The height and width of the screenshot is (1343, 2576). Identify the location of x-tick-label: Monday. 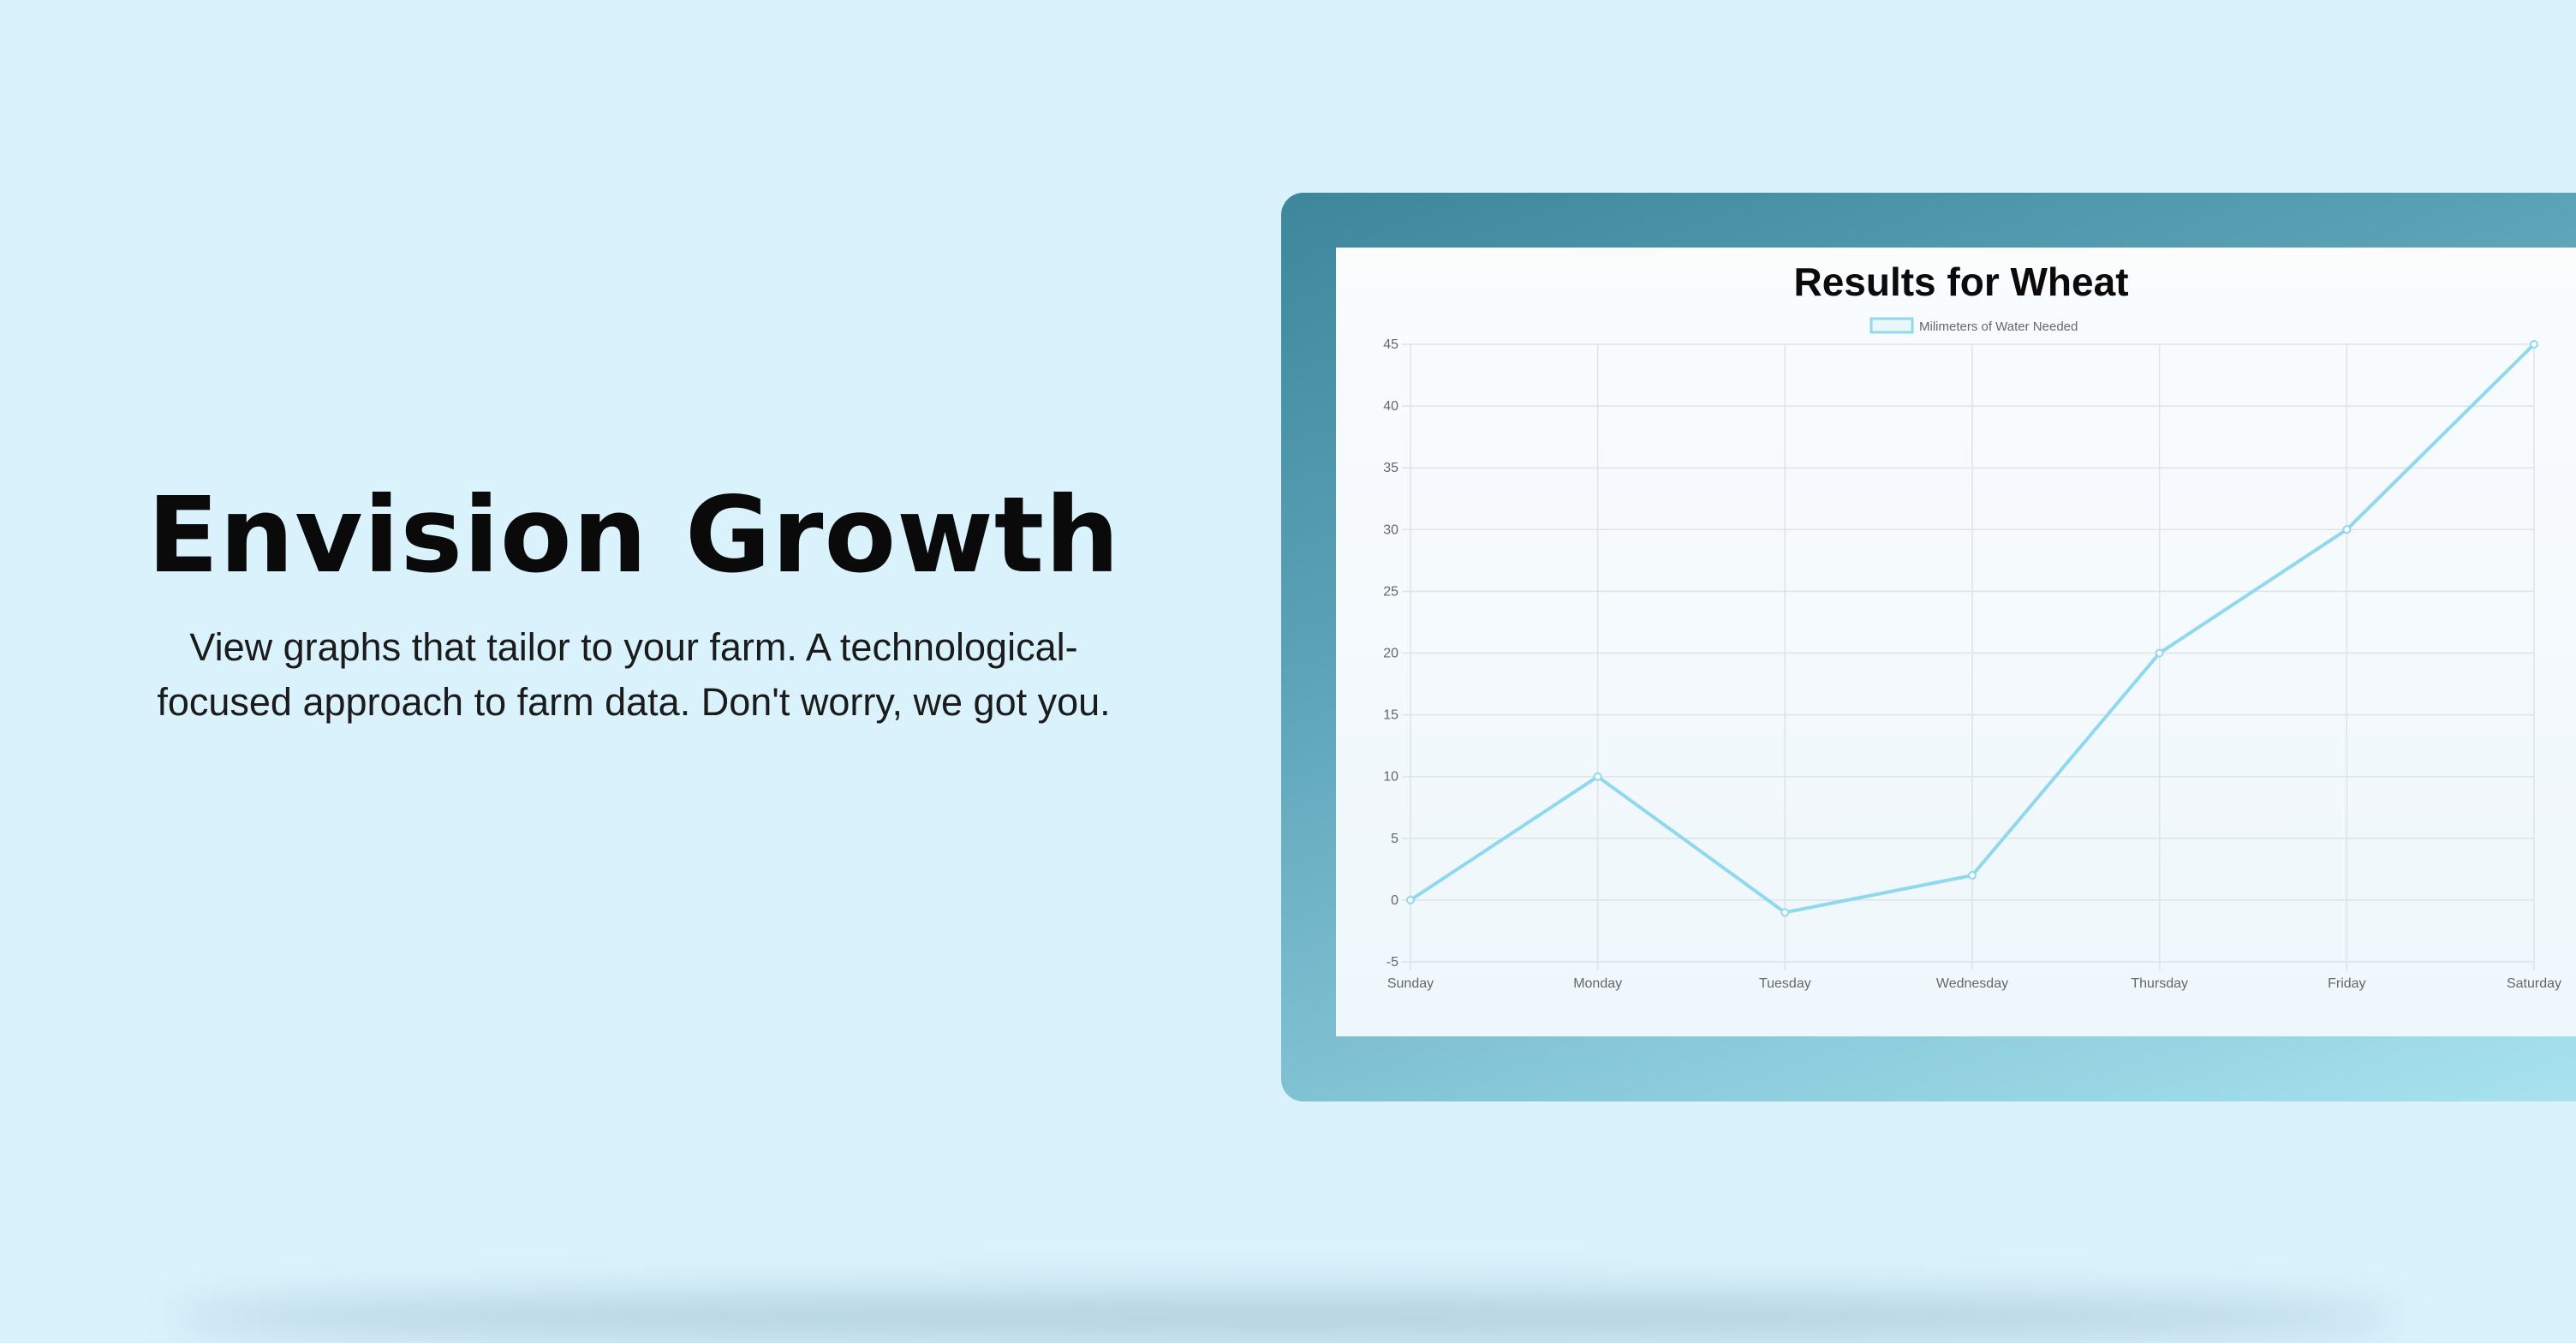
(1598, 983).